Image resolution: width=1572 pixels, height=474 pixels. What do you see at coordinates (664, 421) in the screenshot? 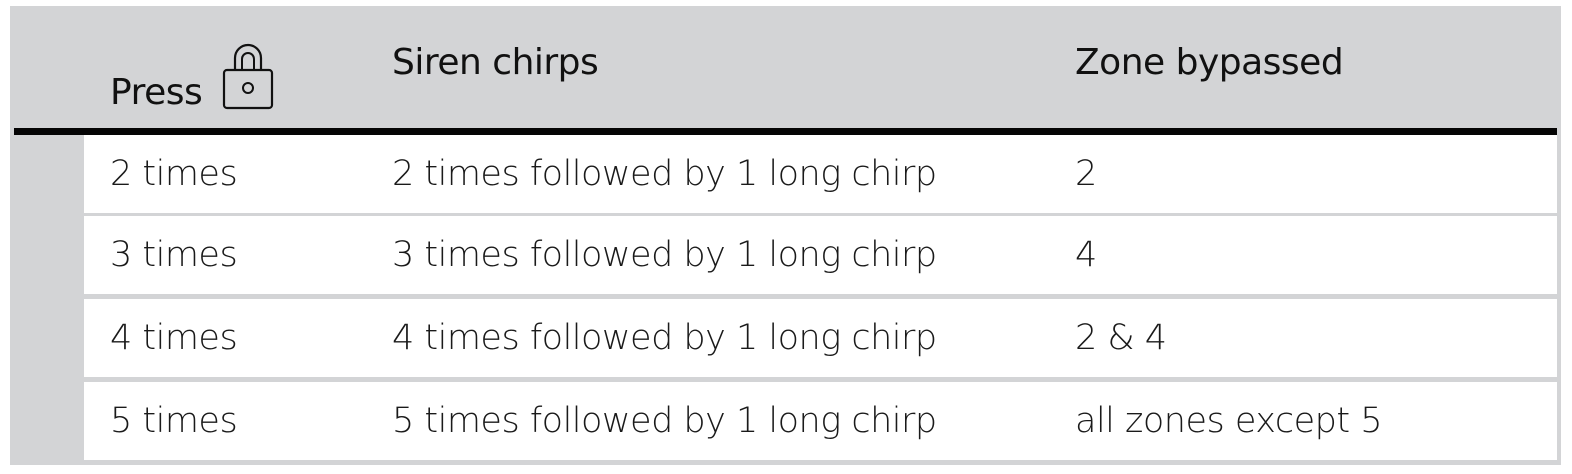
I see `siren-chirps: 5 times followed by 1 long chirp` at bounding box center [664, 421].